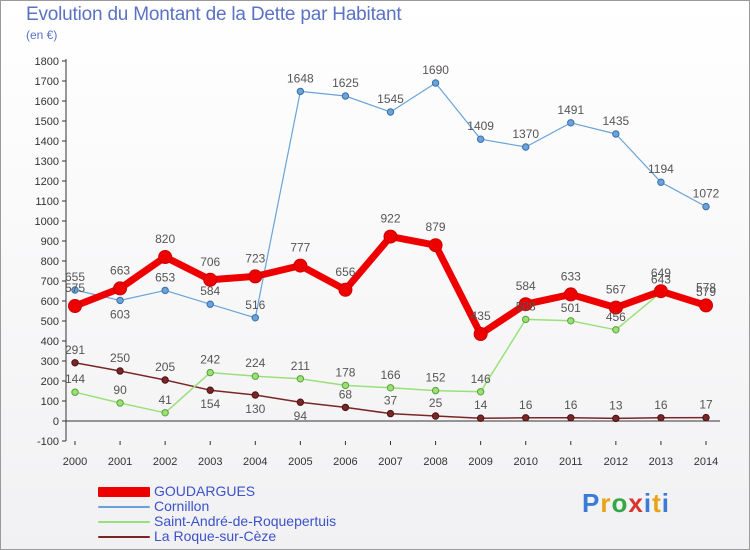 The width and height of the screenshot is (750, 550). Describe the element at coordinates (345, 83) in the screenshot. I see `data-label-cornillon: 1625` at that location.